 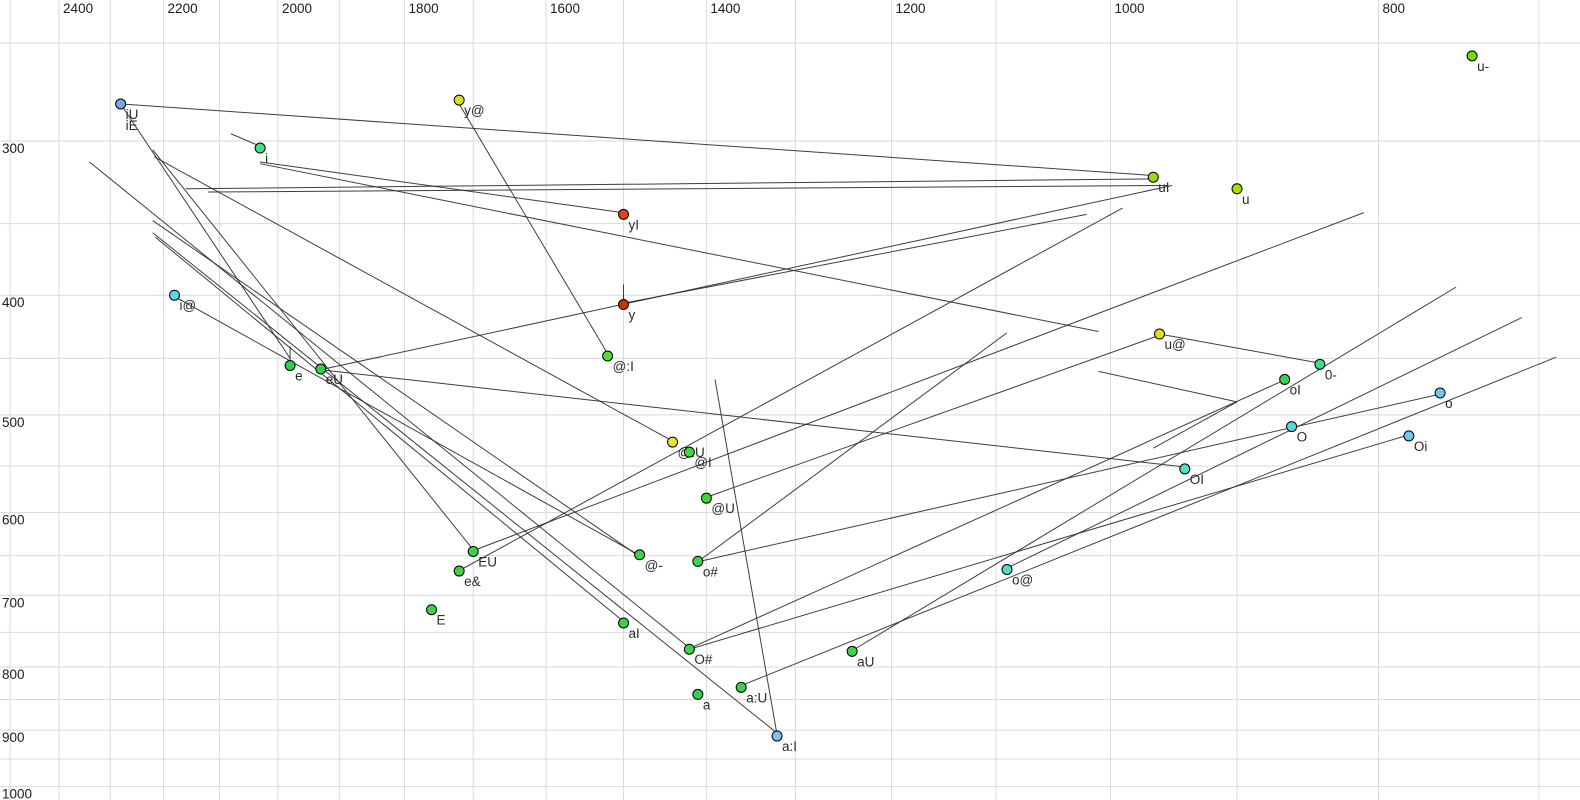 What do you see at coordinates (473, 551) in the screenshot?
I see `vowel-point-EU` at bounding box center [473, 551].